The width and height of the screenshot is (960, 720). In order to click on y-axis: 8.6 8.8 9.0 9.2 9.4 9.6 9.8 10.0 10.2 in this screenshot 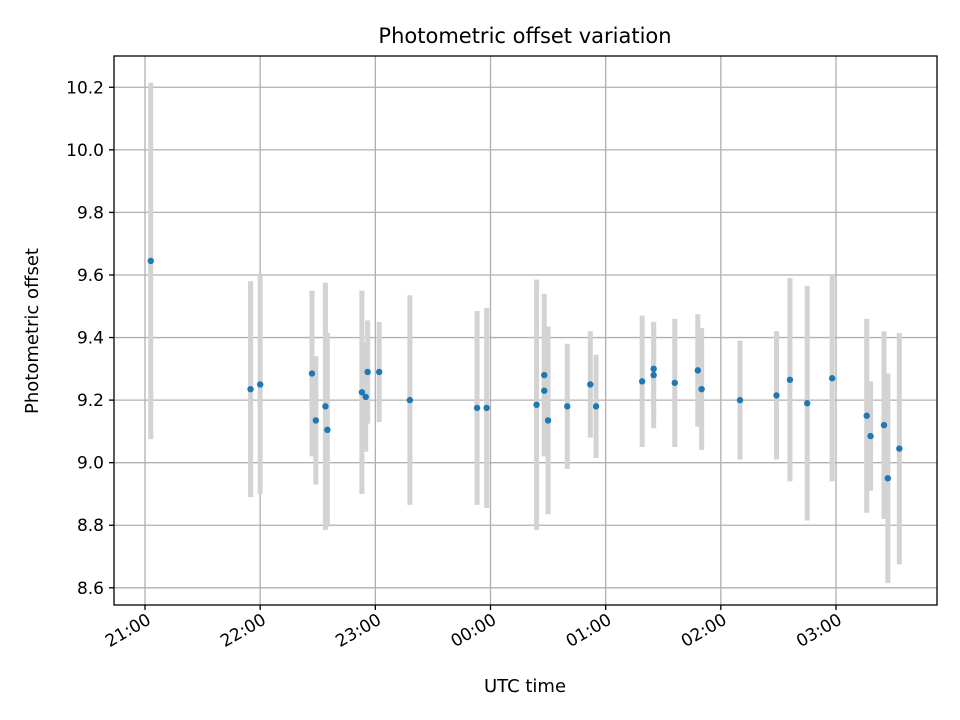, I will do `click(90, 338)`.